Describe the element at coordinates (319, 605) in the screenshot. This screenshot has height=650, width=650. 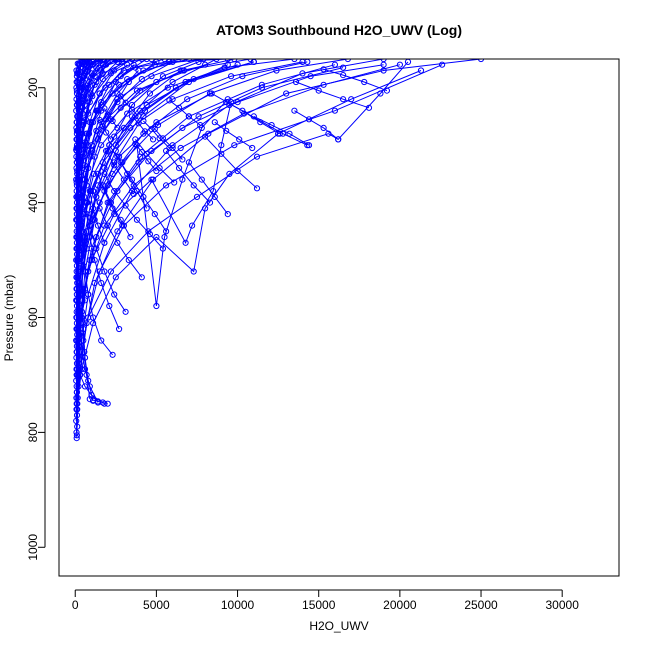
I see `x-tick-label: 15000` at that location.